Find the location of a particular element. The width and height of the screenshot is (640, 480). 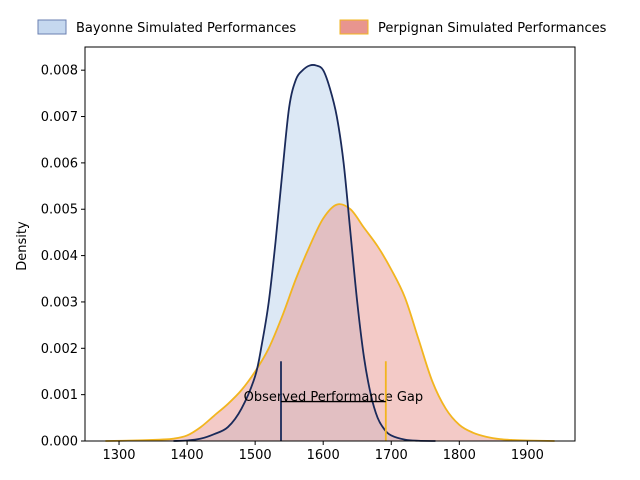

y-tick-label: 0.002 is located at coordinates (59, 349).